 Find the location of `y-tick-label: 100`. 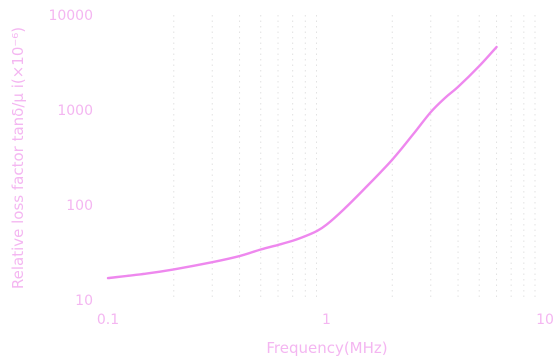

y-tick-label: 100 is located at coordinates (79, 206).